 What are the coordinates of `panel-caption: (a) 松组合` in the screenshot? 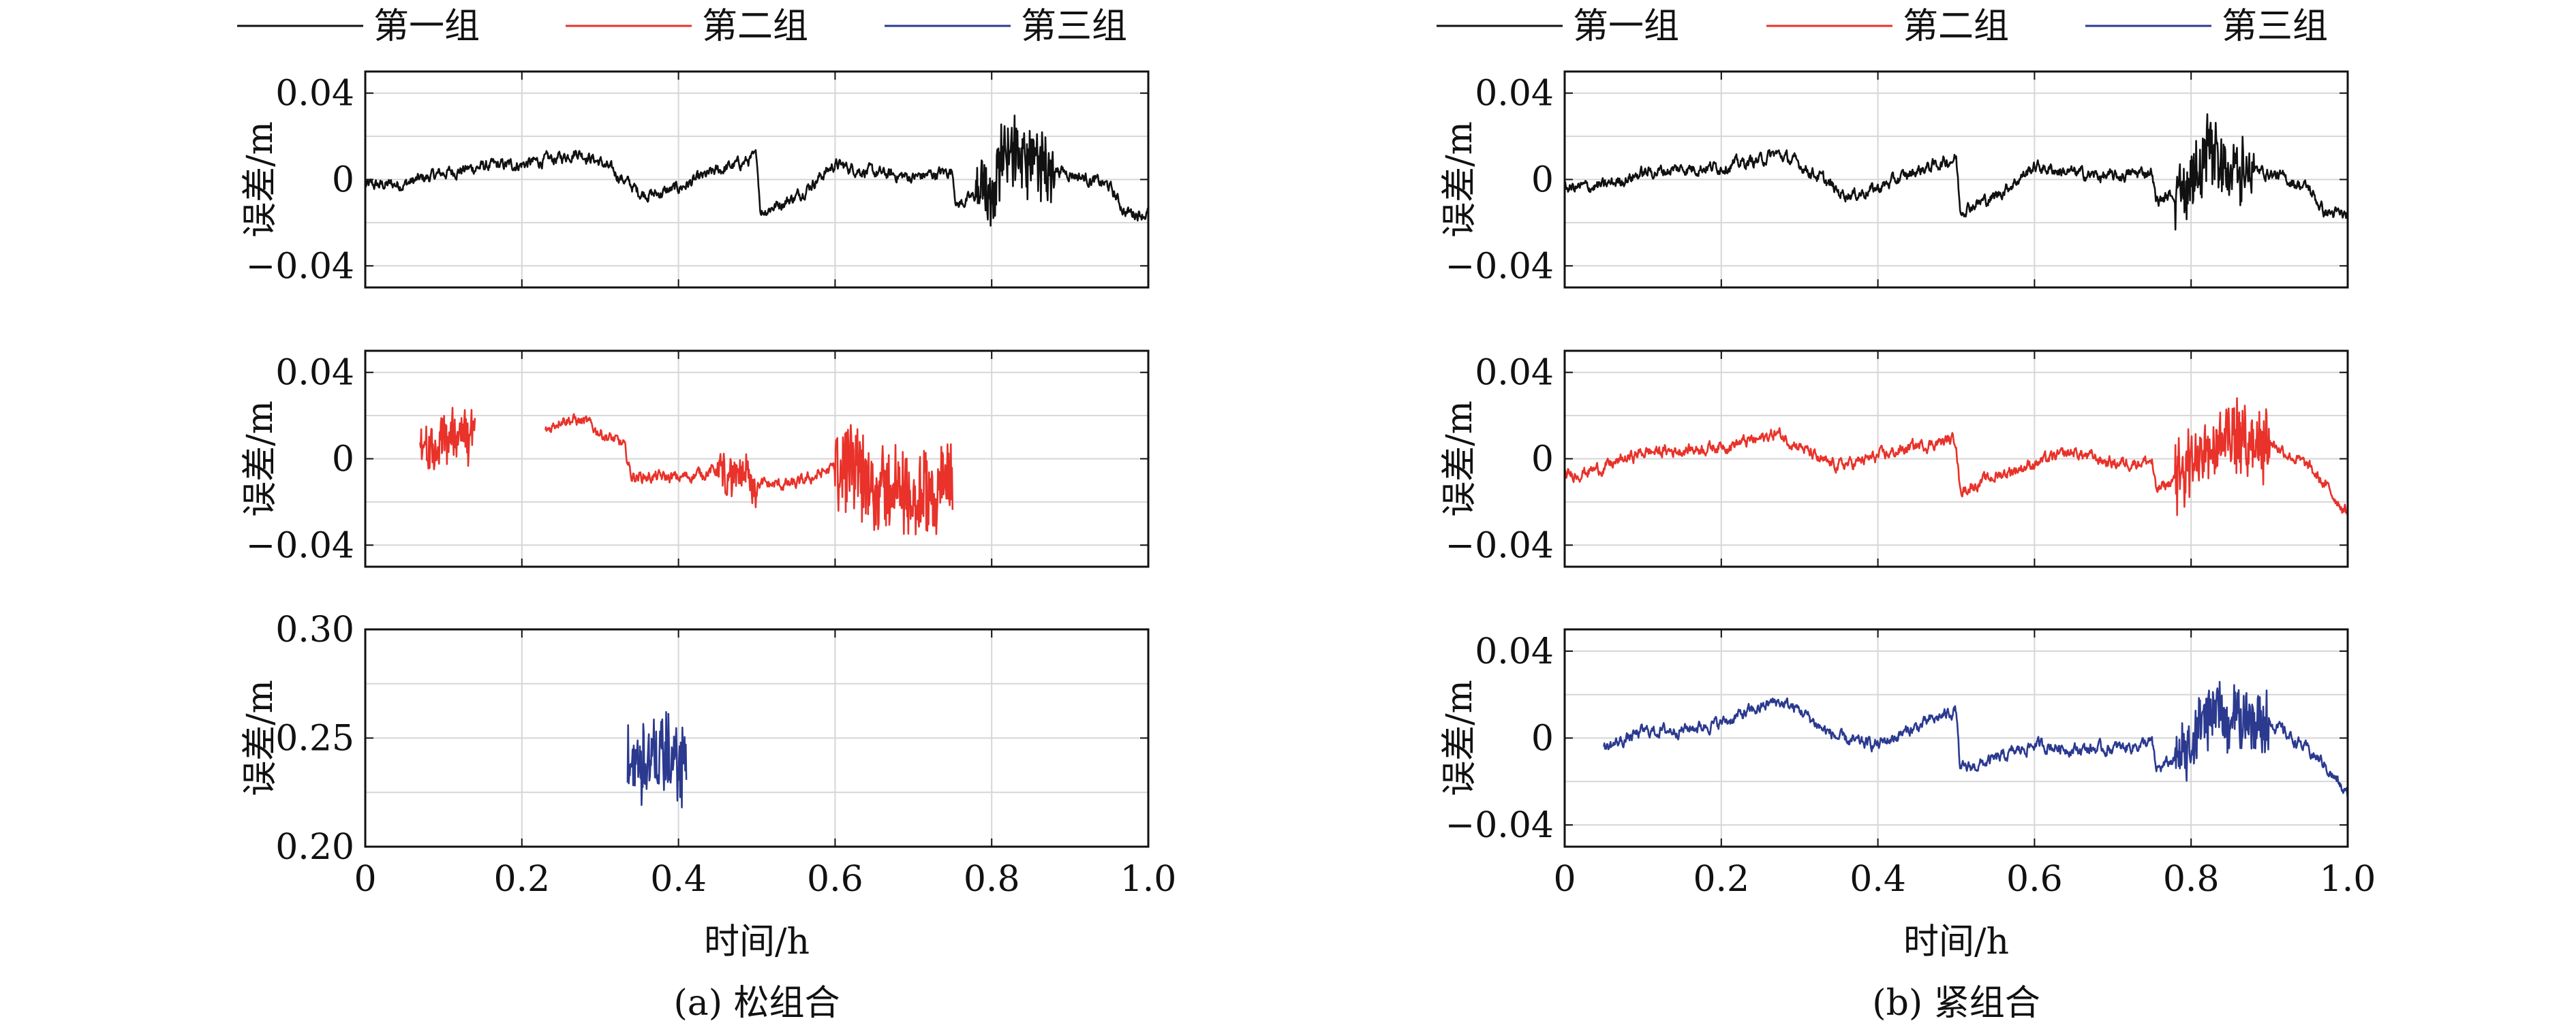 It's located at (756, 1003).